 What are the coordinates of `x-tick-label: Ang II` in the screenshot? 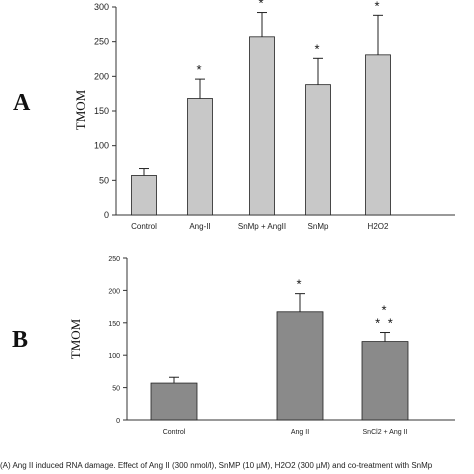 It's located at (300, 432).